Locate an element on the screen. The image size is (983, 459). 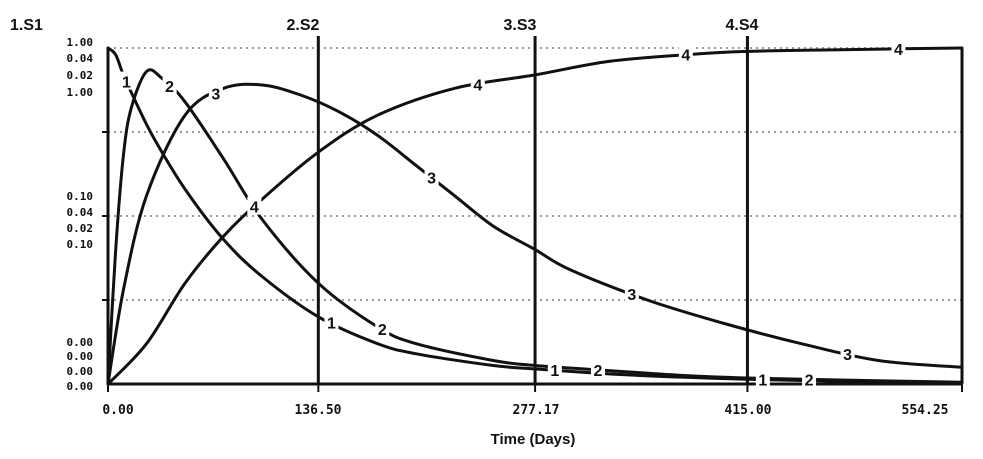
x-tick-label-0: 0.00 is located at coordinates (117, 410).